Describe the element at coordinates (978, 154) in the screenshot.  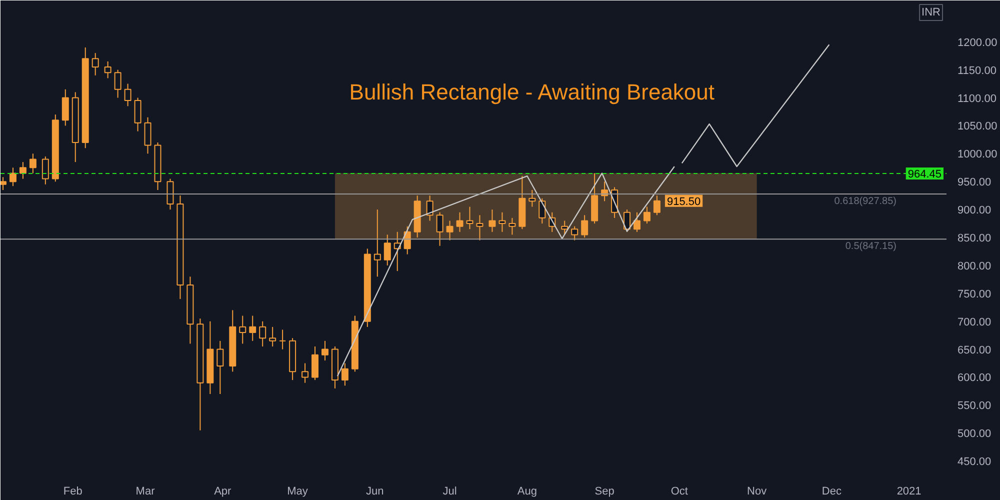
I see `y-tick-label: 1000.00` at that location.